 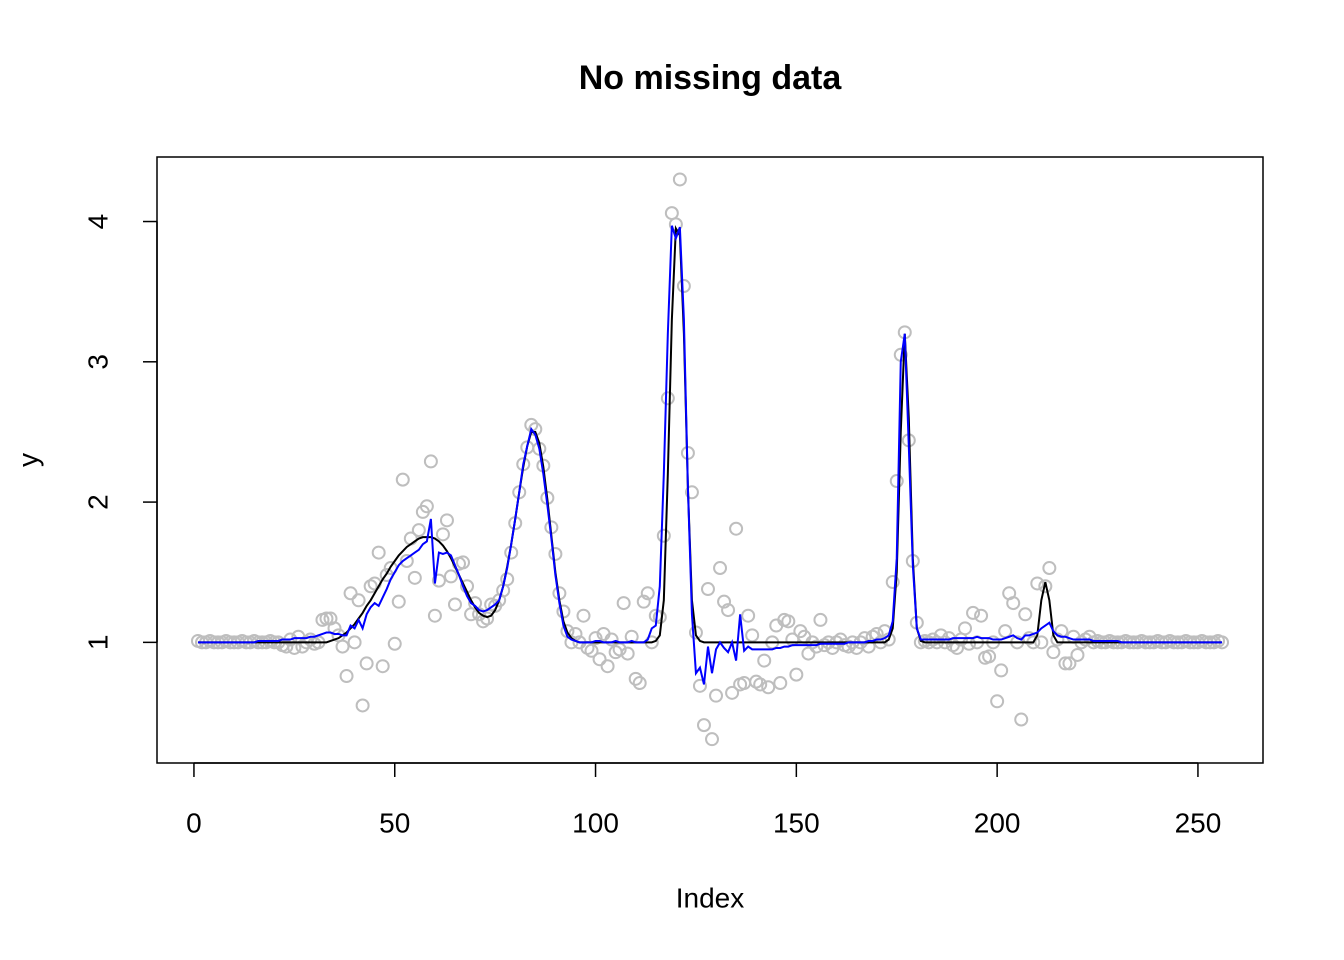 What do you see at coordinates (194, 822) in the screenshot?
I see `x-tick-label: 0` at bounding box center [194, 822].